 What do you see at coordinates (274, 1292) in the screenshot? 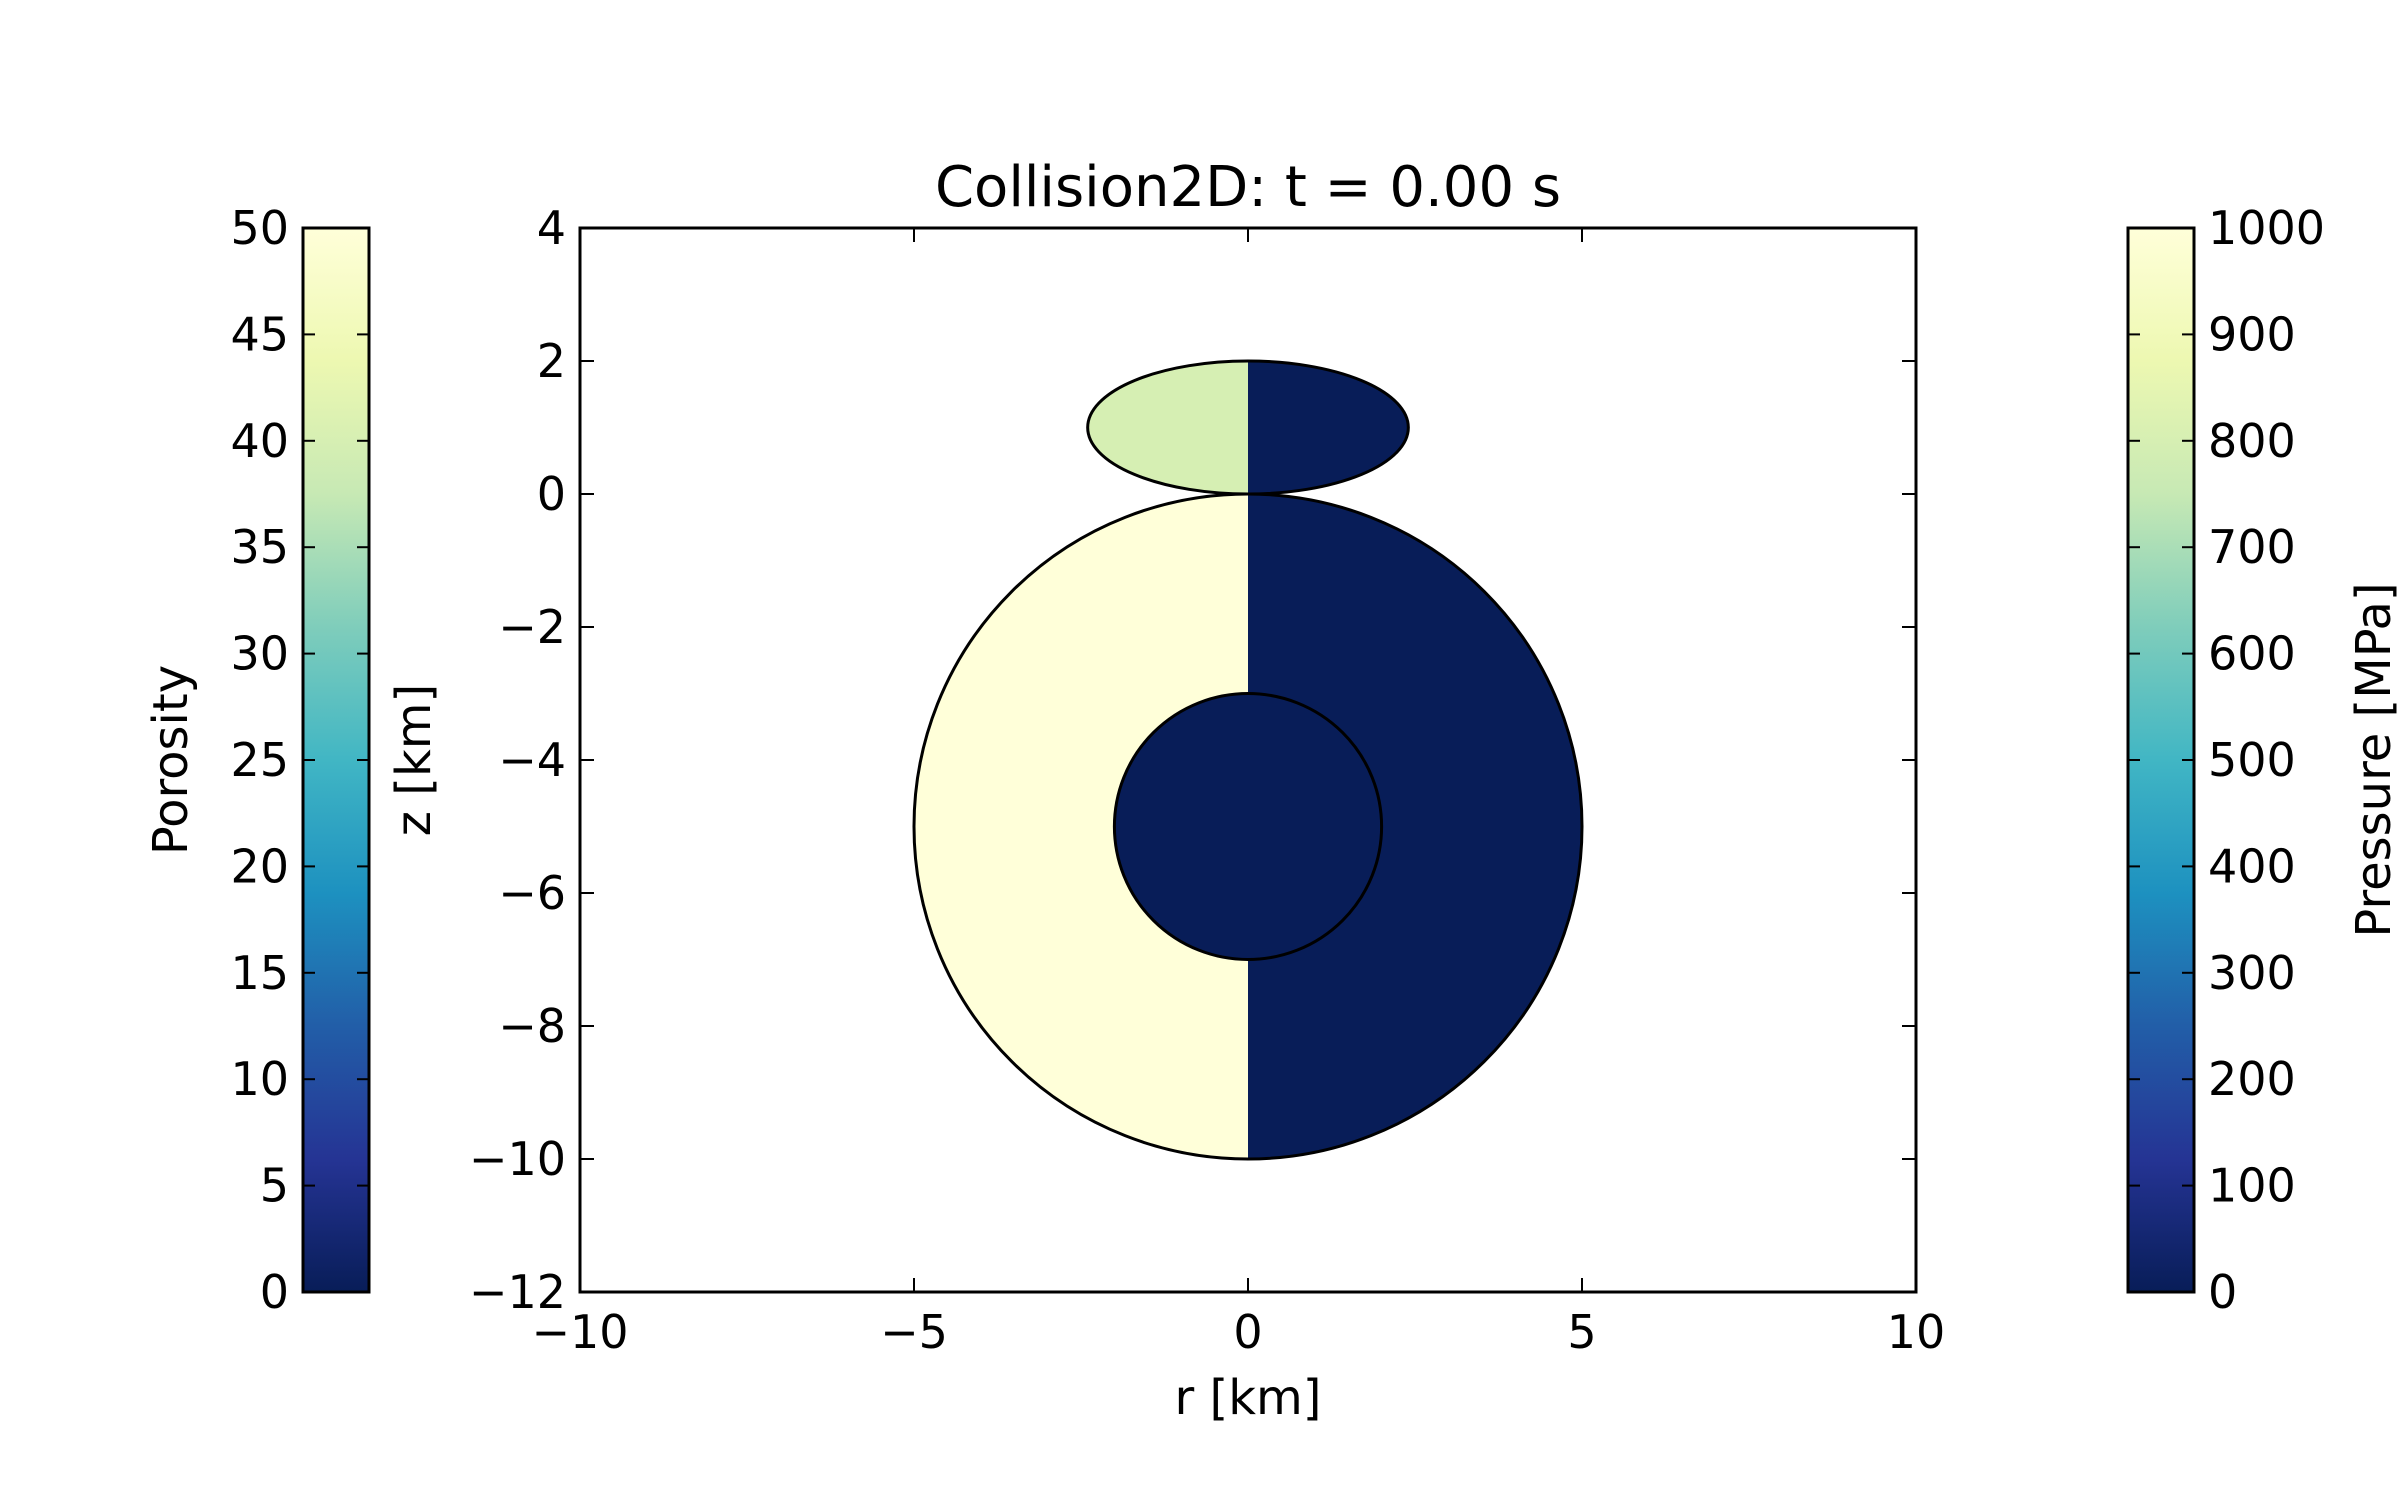
I see `porosity-tick-label: 0` at bounding box center [274, 1292].